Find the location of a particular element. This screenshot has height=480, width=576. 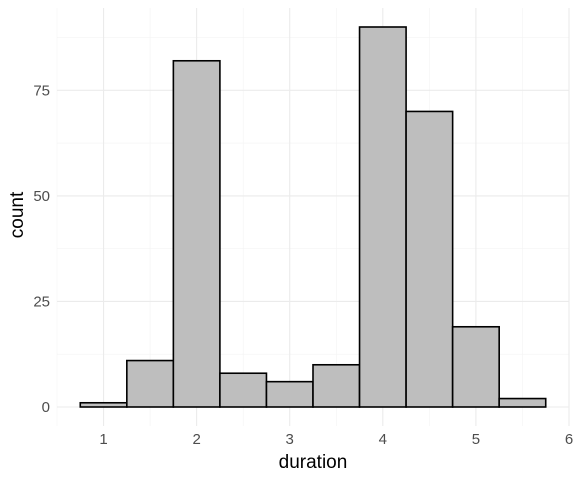

x-tick-label: 1 is located at coordinates (103, 439).